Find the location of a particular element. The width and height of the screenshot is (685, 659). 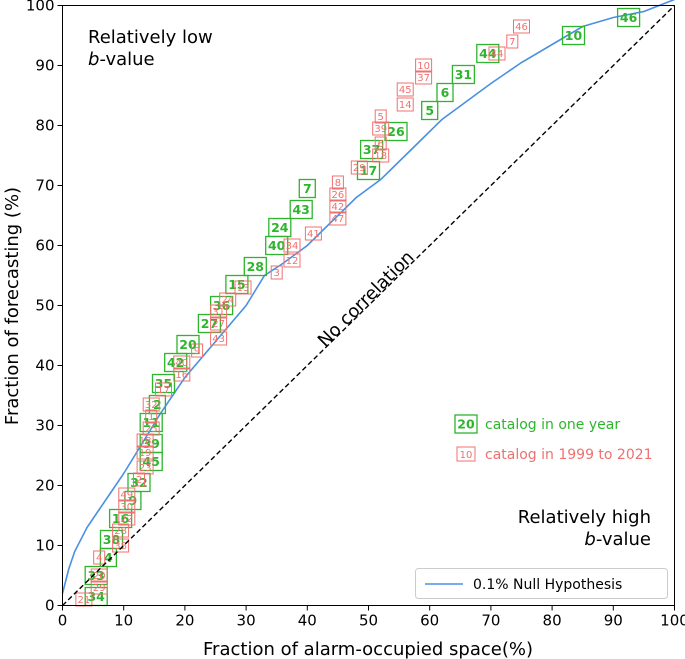

point-1999-2021: 25 is located at coordinates (151, 428).